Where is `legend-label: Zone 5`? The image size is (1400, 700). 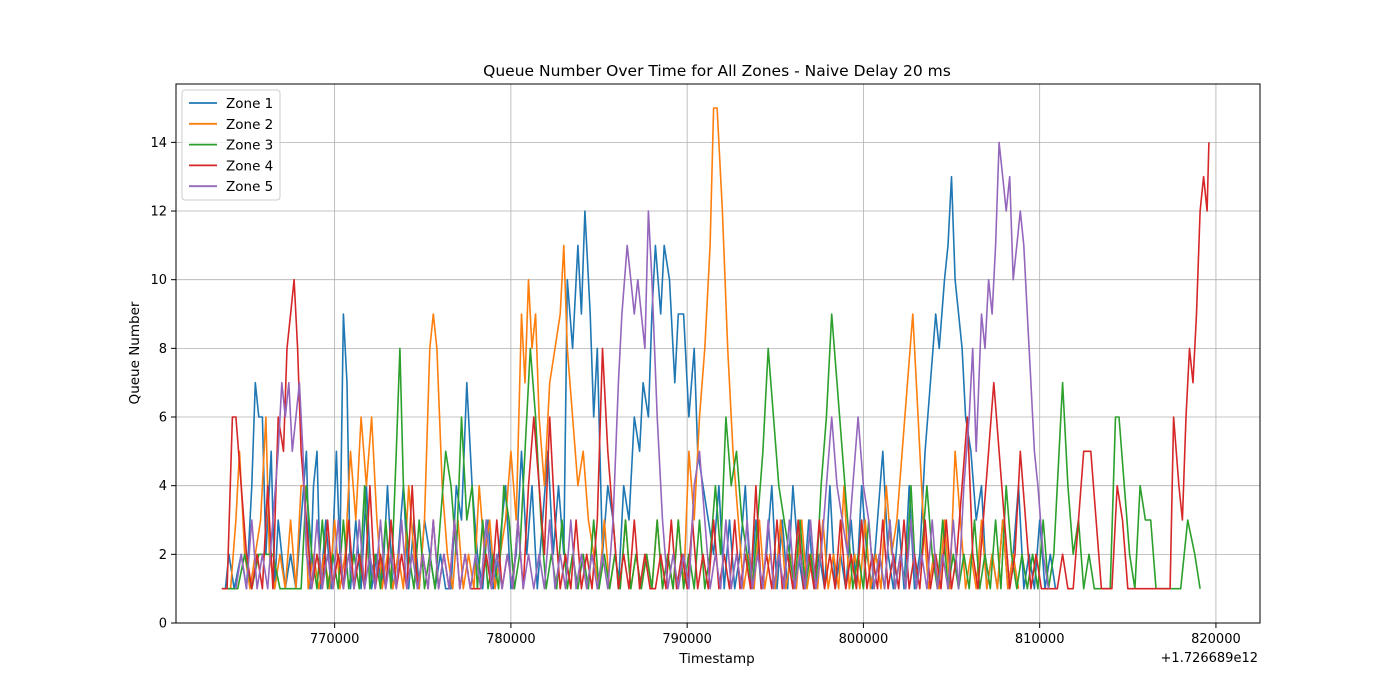 legend-label: Zone 5 is located at coordinates (249, 187).